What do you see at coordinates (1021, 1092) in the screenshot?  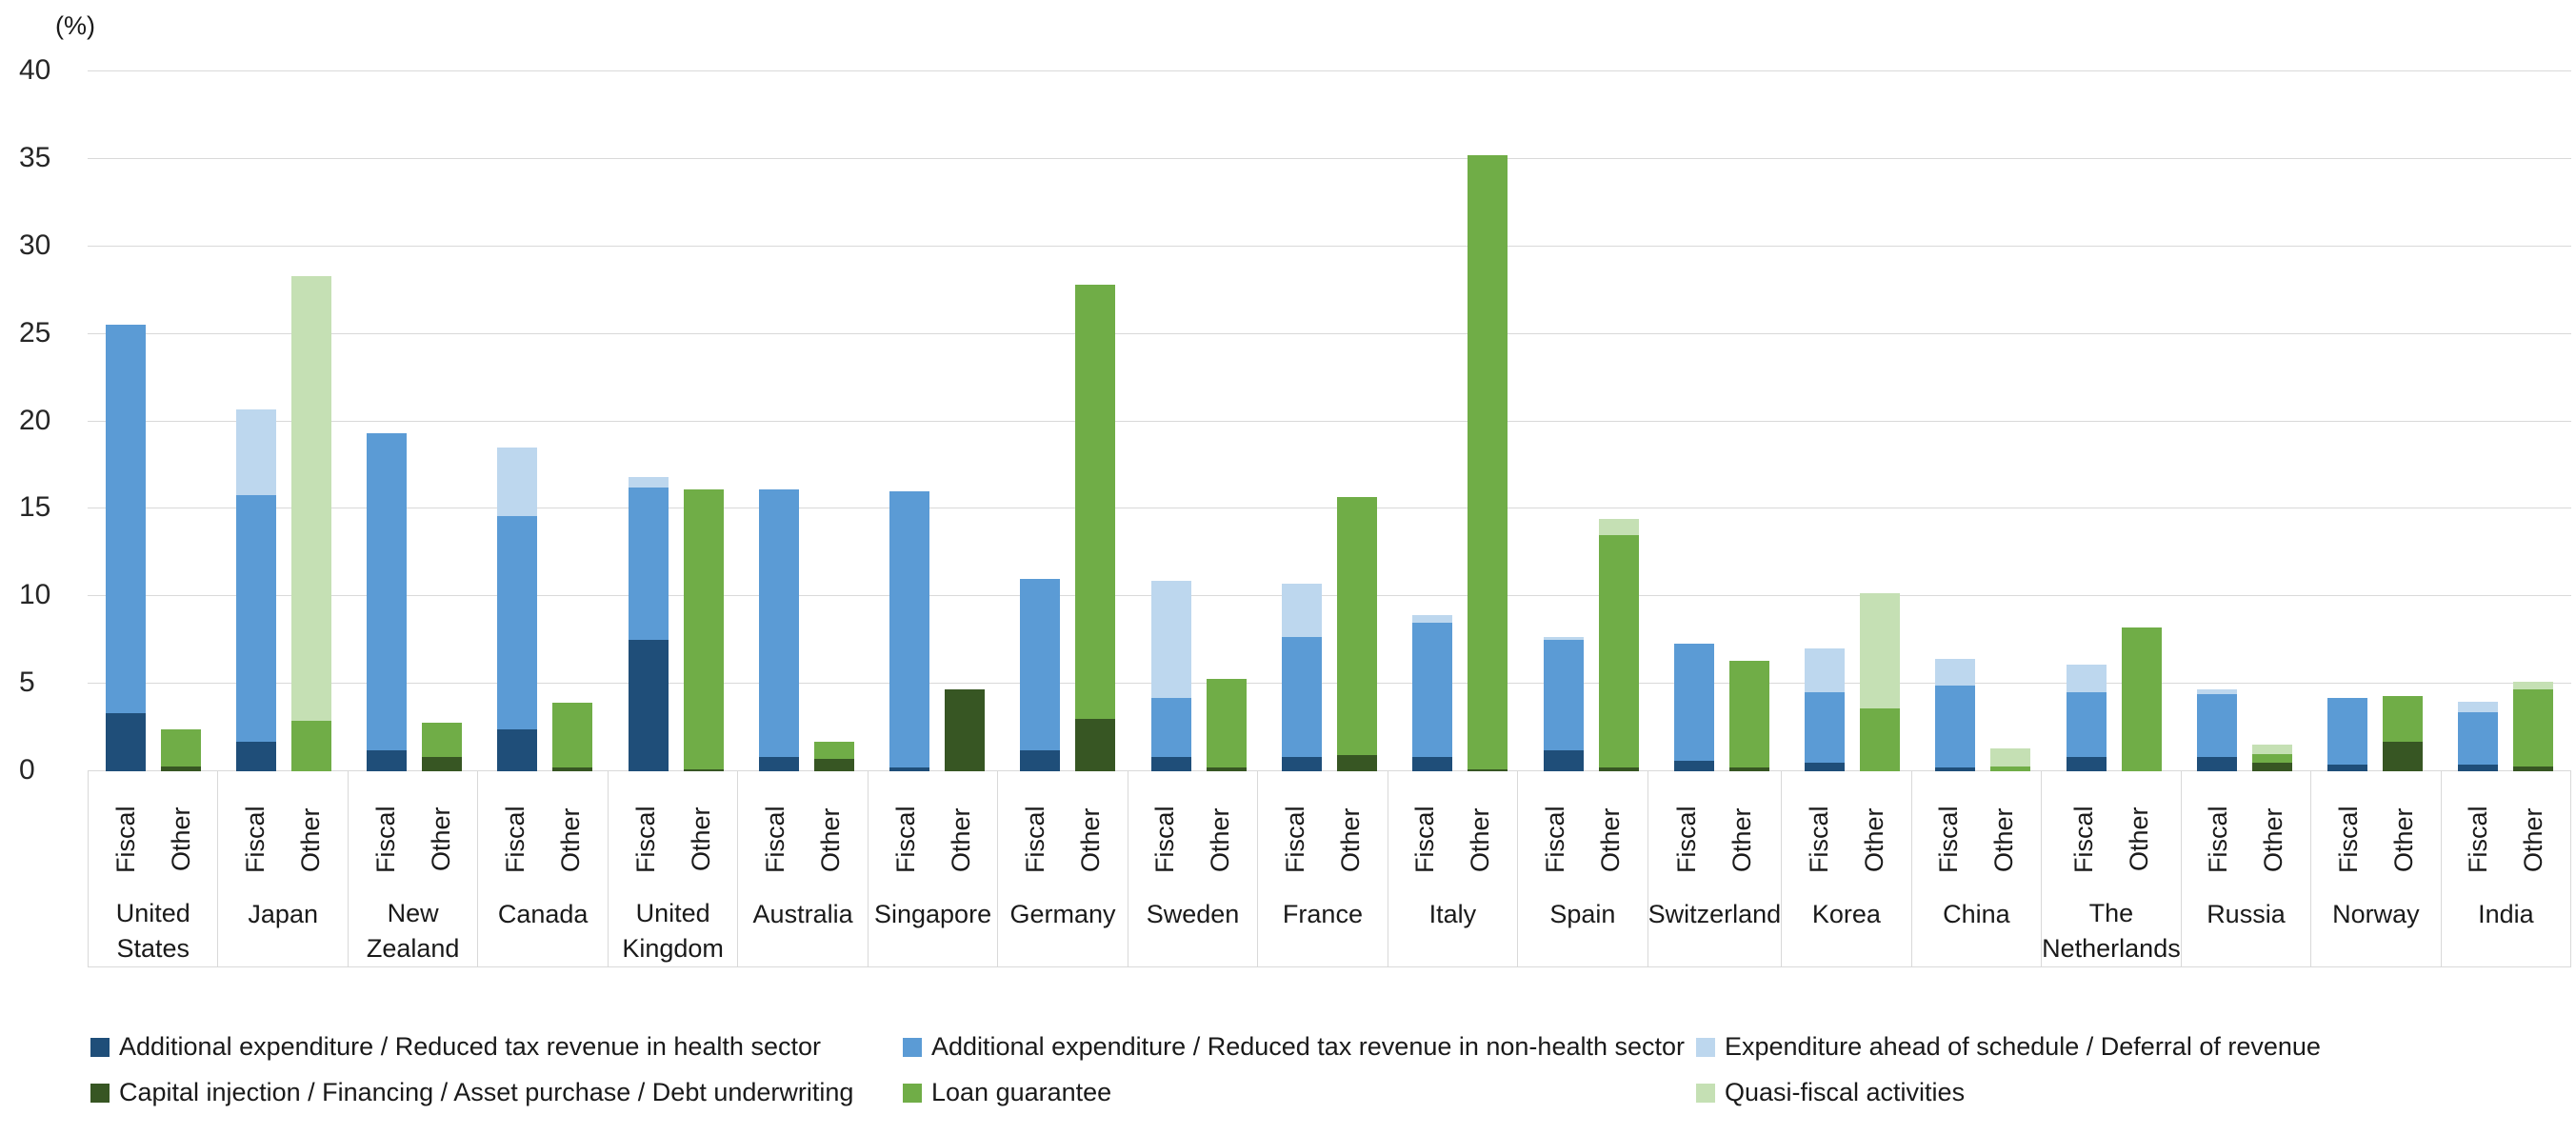 I see `legend-label: Loan guarantee` at bounding box center [1021, 1092].